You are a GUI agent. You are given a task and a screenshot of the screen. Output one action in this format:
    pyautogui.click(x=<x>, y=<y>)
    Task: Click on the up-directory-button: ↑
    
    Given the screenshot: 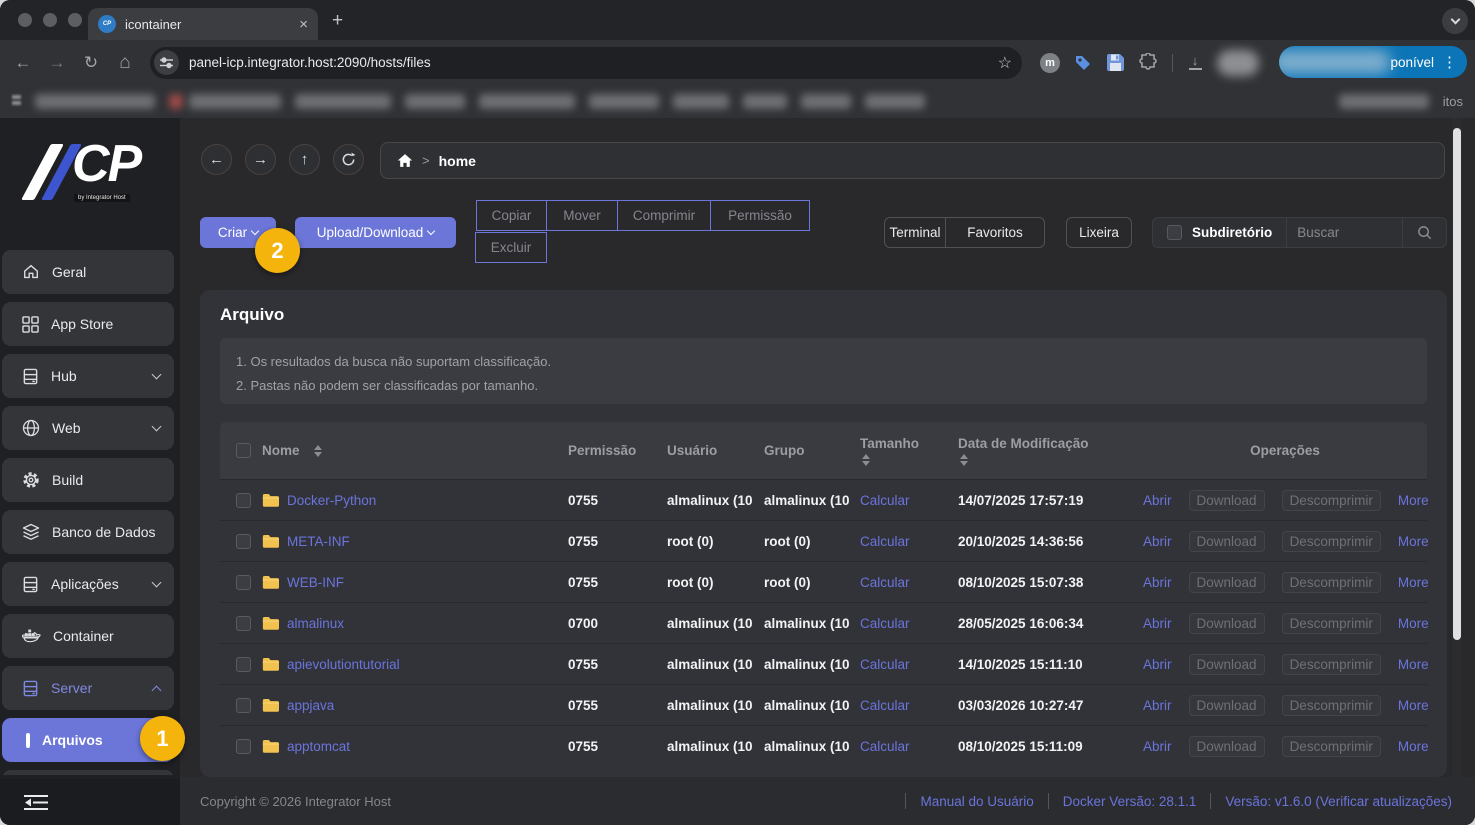 What is the action you would take?
    pyautogui.click(x=304, y=159)
    